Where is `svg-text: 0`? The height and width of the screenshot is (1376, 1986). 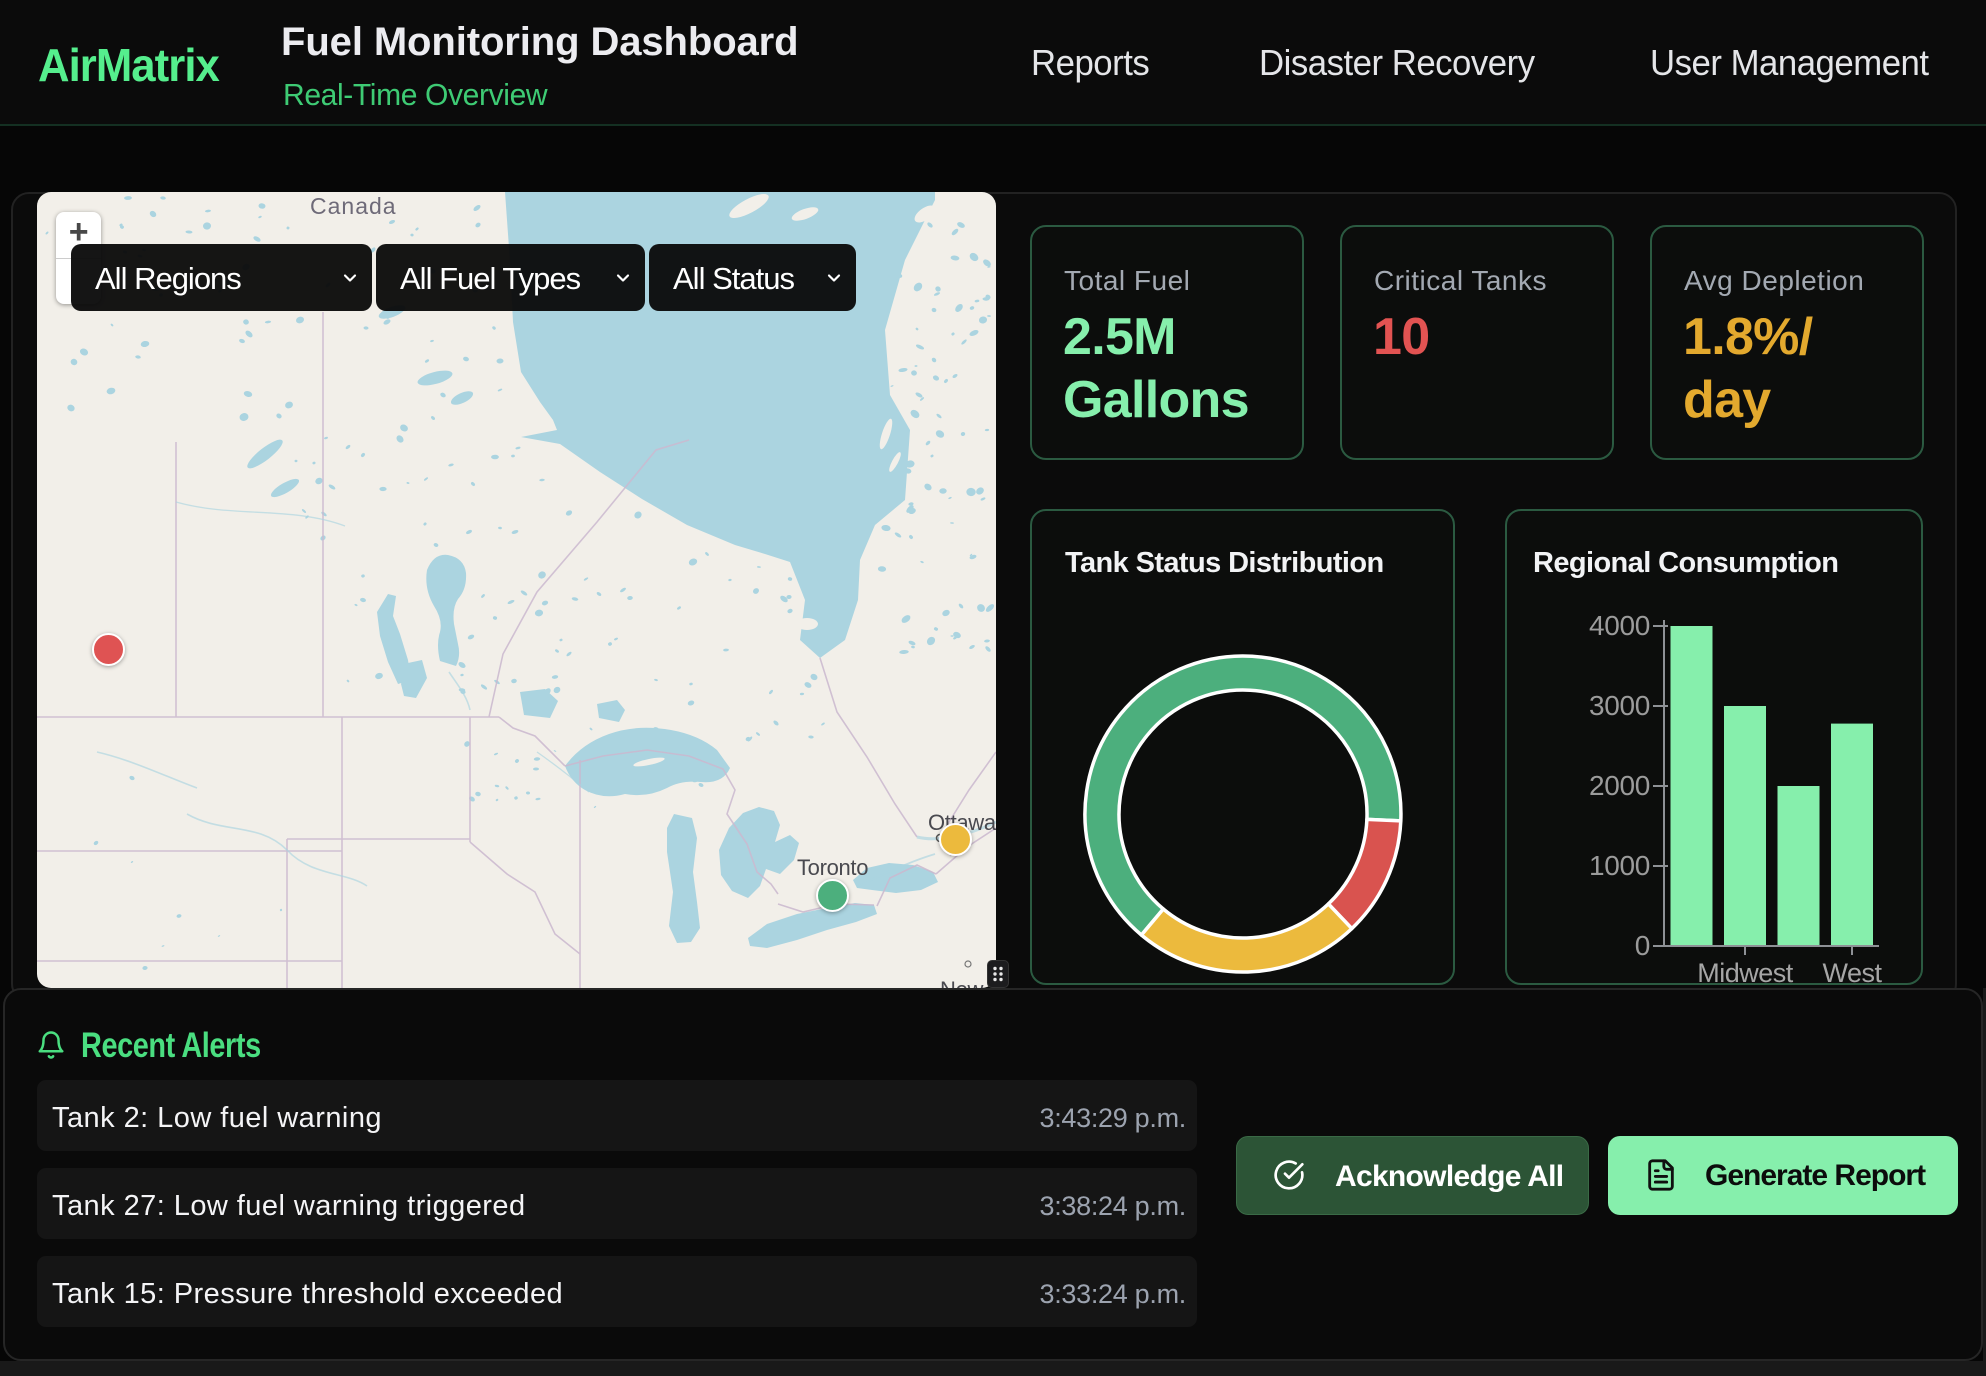 svg-text: 0 is located at coordinates (1642, 945).